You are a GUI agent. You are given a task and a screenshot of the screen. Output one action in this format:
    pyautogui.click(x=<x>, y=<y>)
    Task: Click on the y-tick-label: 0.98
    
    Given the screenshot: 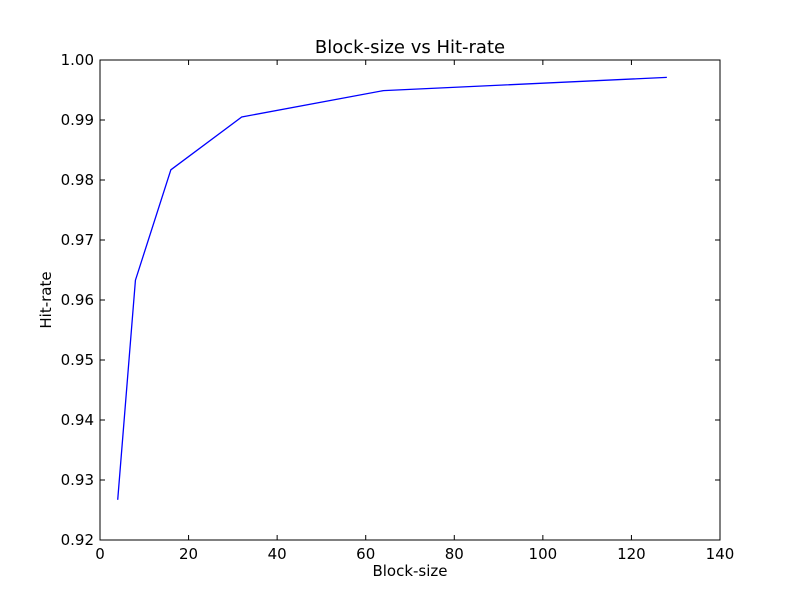 What is the action you would take?
    pyautogui.click(x=77, y=180)
    